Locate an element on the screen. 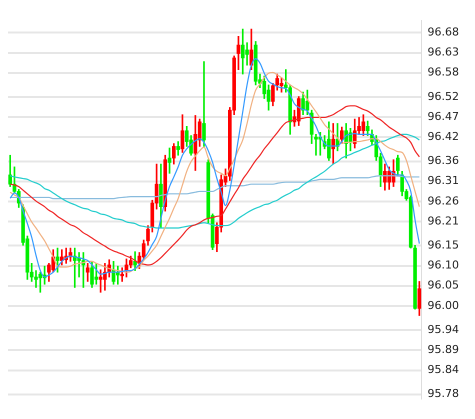 The height and width of the screenshot is (419, 475). y-tick-label: 95.84 is located at coordinates (444, 369).